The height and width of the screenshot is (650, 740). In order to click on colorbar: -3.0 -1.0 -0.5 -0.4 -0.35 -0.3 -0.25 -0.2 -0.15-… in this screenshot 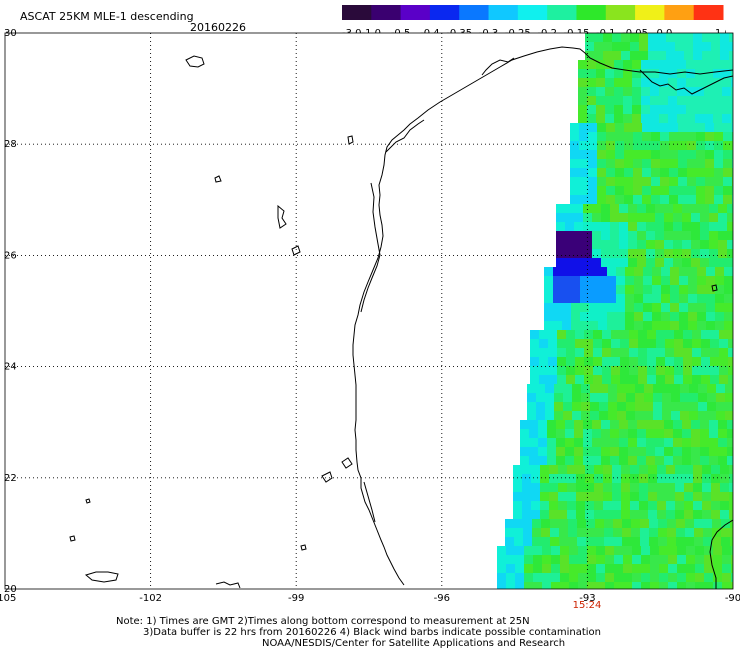, I will do `click(534, 21)`.